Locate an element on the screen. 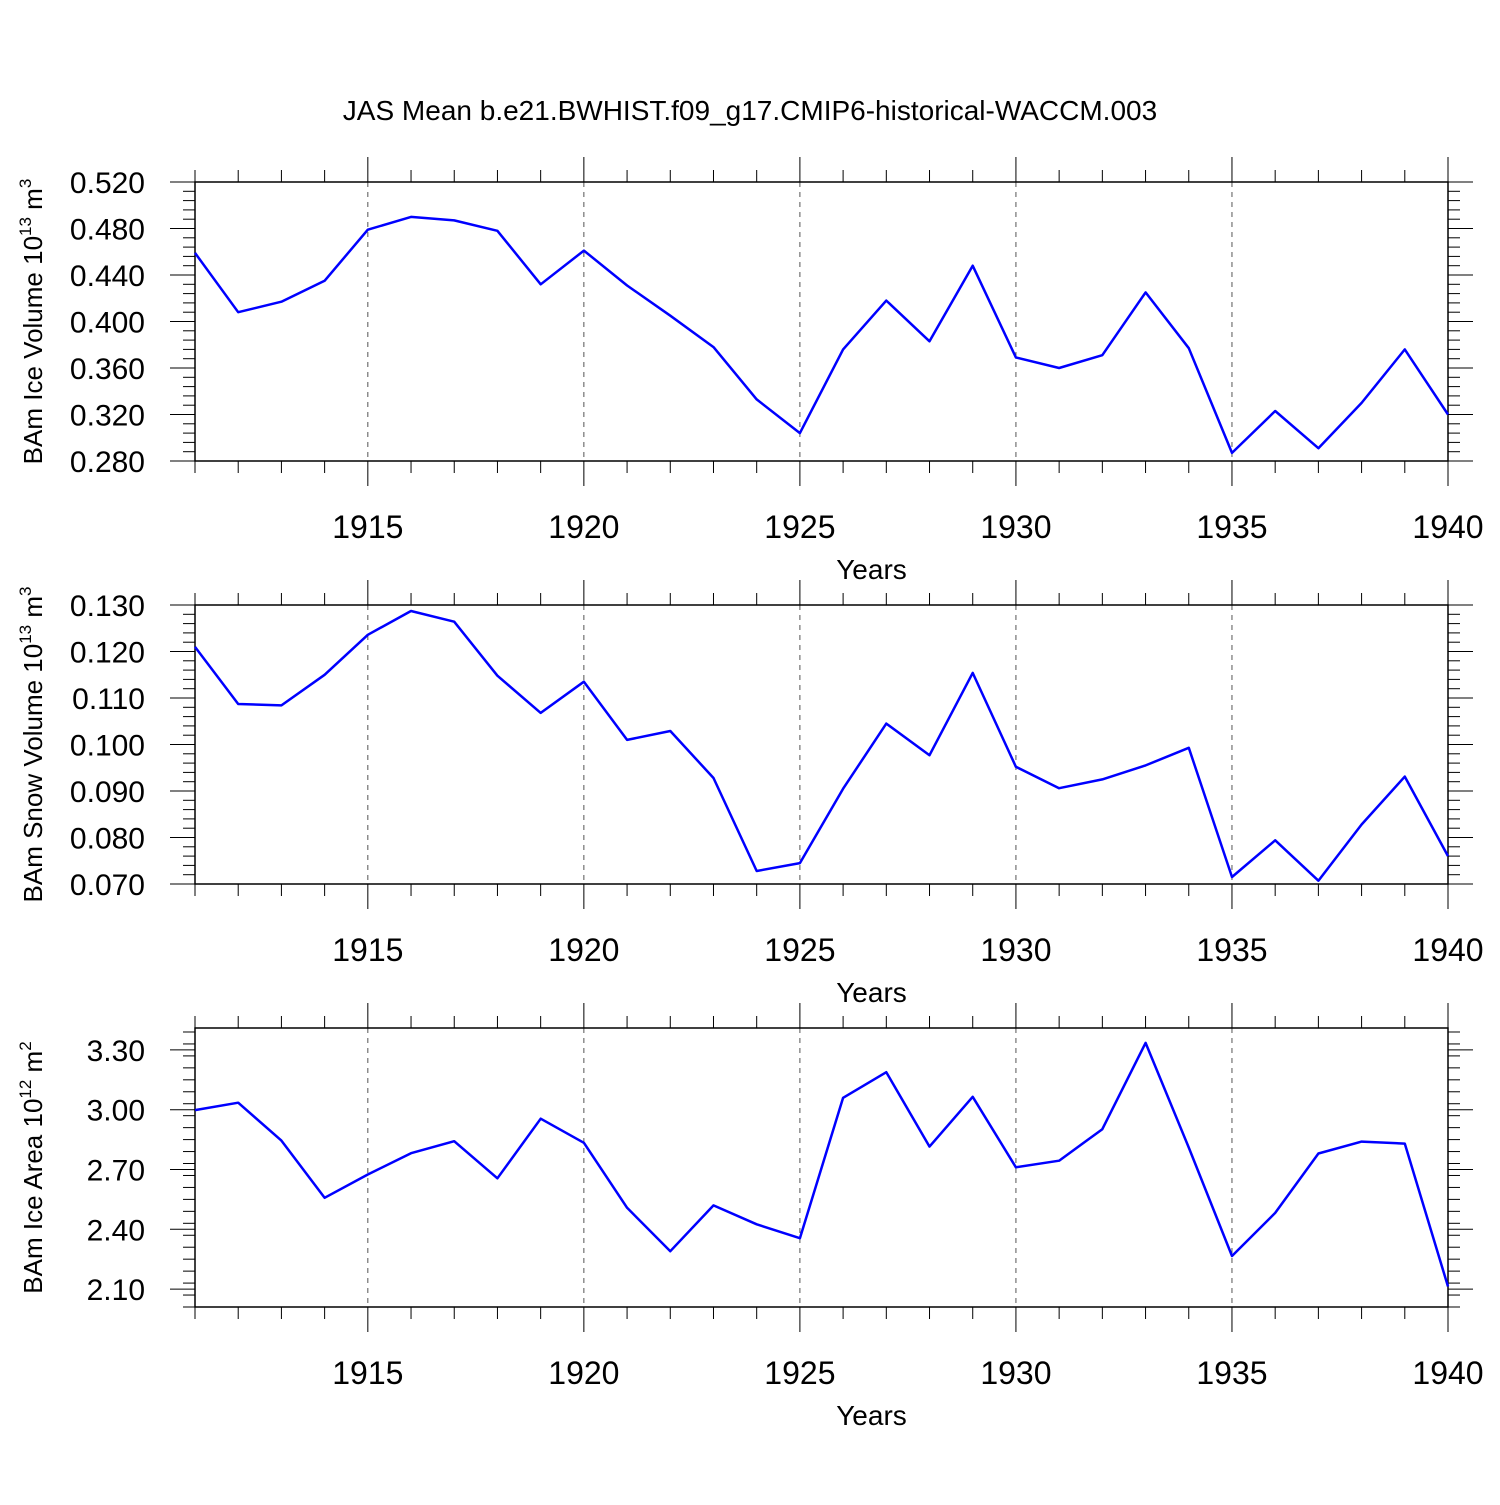 Image resolution: width=1500 pixels, height=1505 pixels. y-axis-label: BAm Ice Volume 1013 m3 is located at coordinates (32, 322).